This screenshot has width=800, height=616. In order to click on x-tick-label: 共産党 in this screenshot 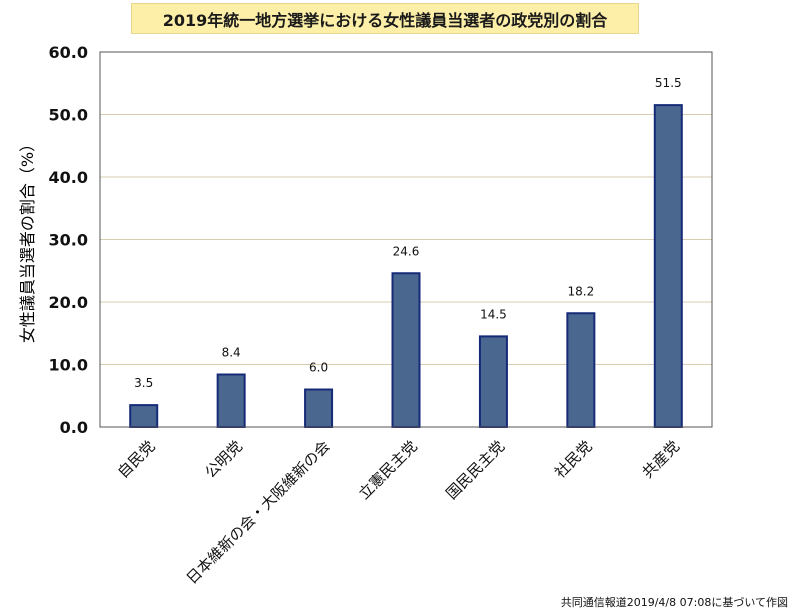, I will do `click(661, 459)`.